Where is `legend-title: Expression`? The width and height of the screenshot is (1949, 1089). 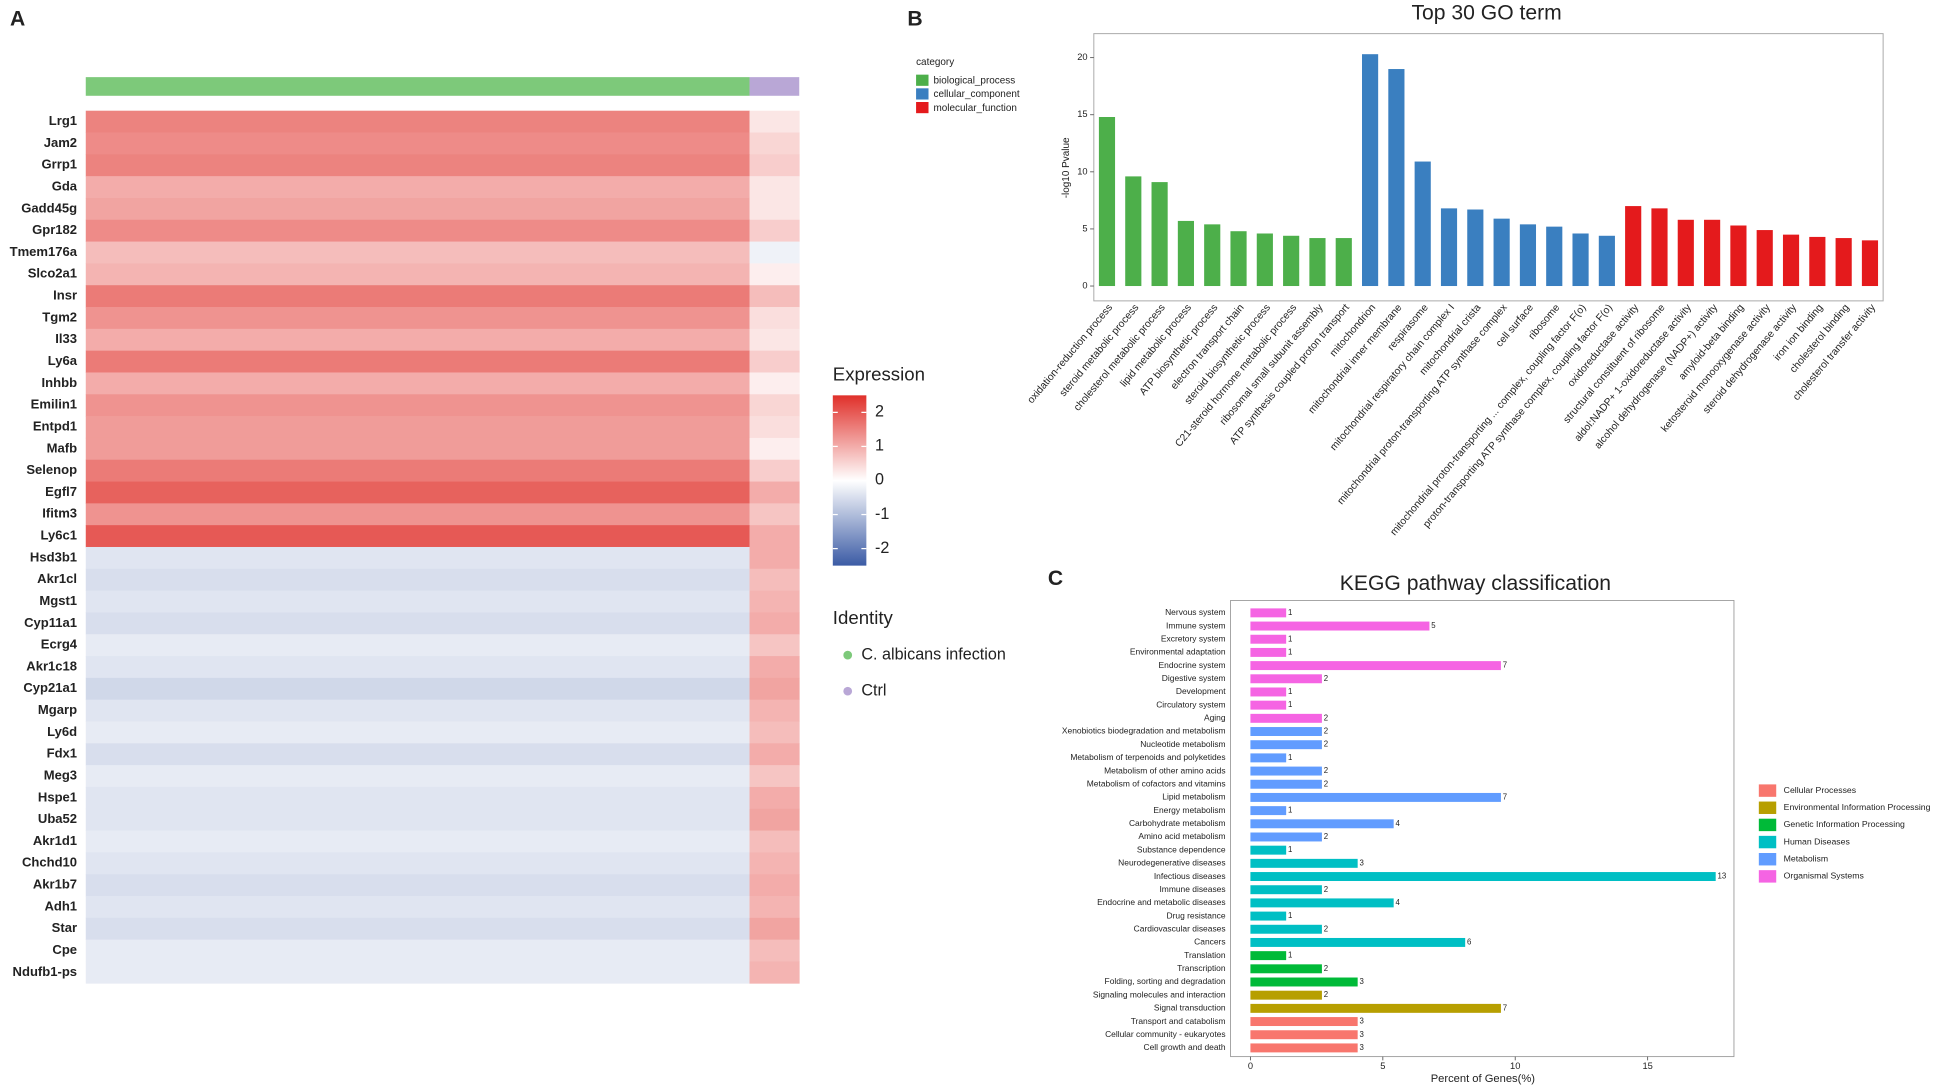
legend-title: Expression is located at coordinates (879, 373).